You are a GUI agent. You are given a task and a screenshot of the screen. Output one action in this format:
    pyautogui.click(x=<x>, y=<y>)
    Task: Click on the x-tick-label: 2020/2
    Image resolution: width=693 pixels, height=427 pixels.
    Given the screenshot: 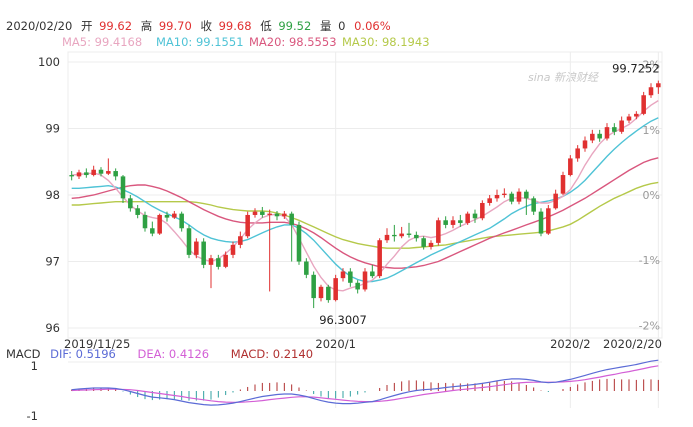 What is the action you would take?
    pyautogui.click(x=570, y=344)
    